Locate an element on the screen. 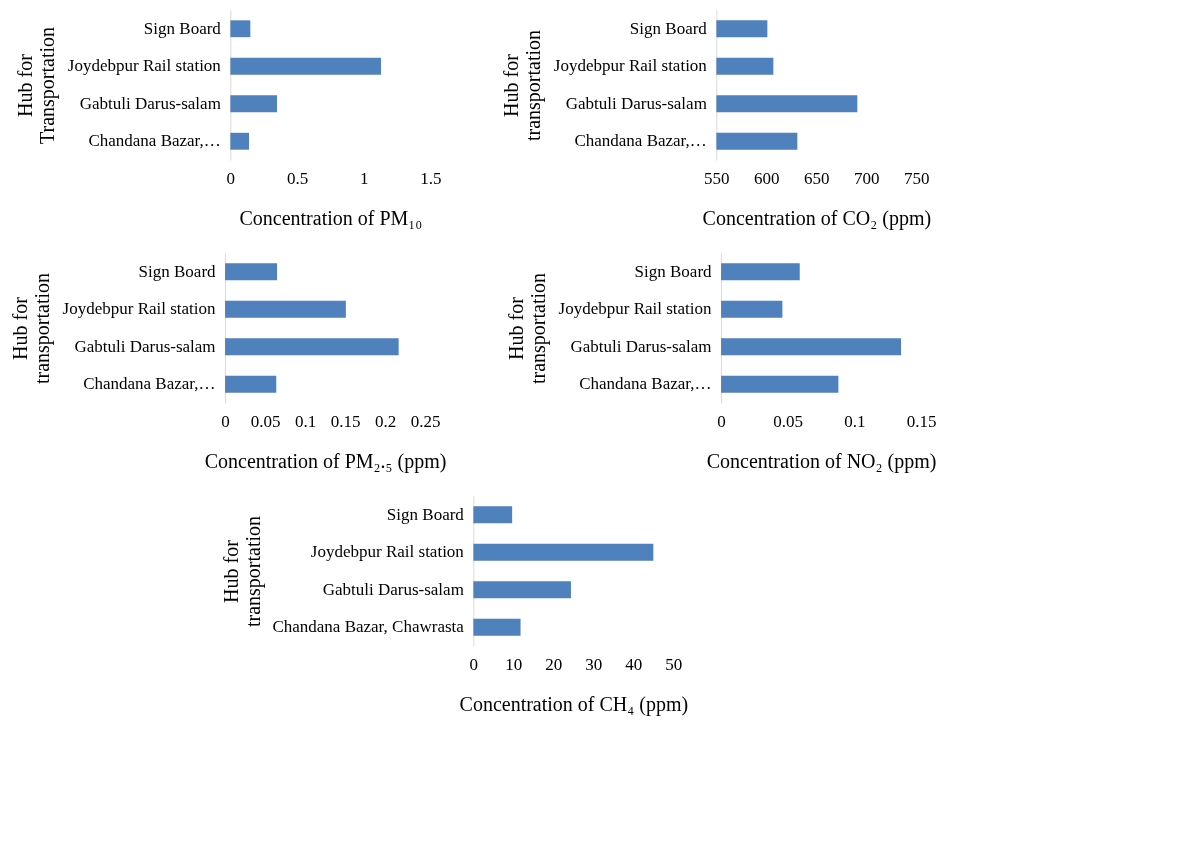 This screenshot has width=1179, height=854. x-tick-label: 600 is located at coordinates (767, 178).